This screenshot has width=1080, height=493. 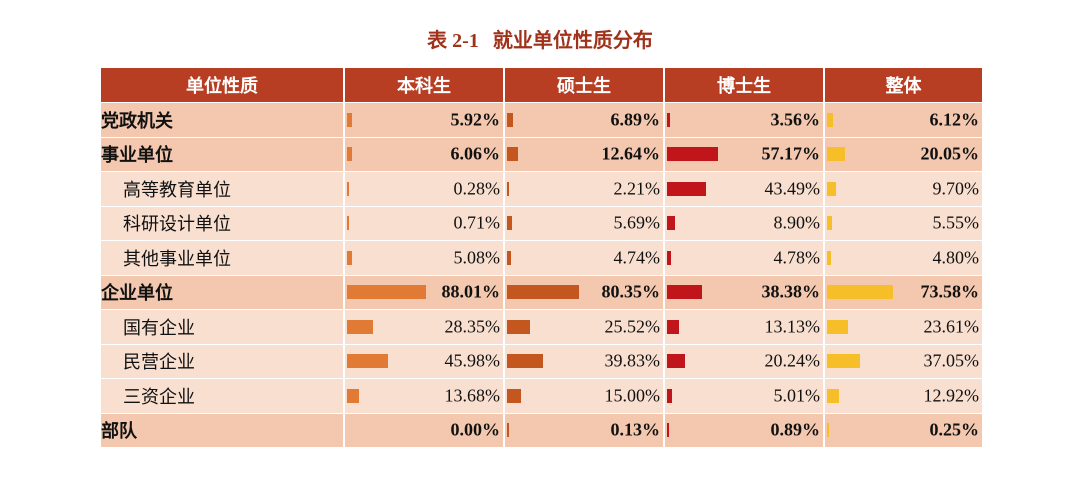 I want to click on value-phd: 38.38%, so click(x=791, y=291).